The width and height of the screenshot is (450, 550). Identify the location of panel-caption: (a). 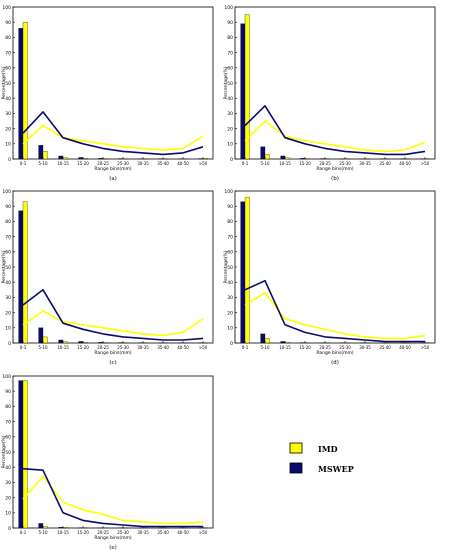
(113, 178).